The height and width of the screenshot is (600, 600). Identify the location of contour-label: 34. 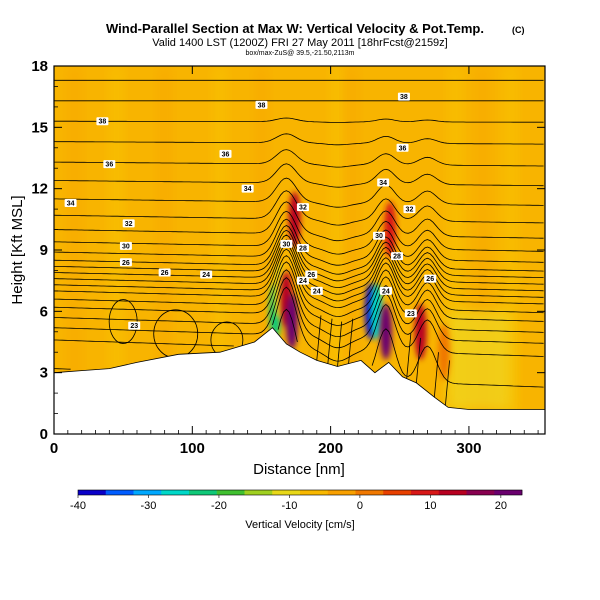
(247, 188).